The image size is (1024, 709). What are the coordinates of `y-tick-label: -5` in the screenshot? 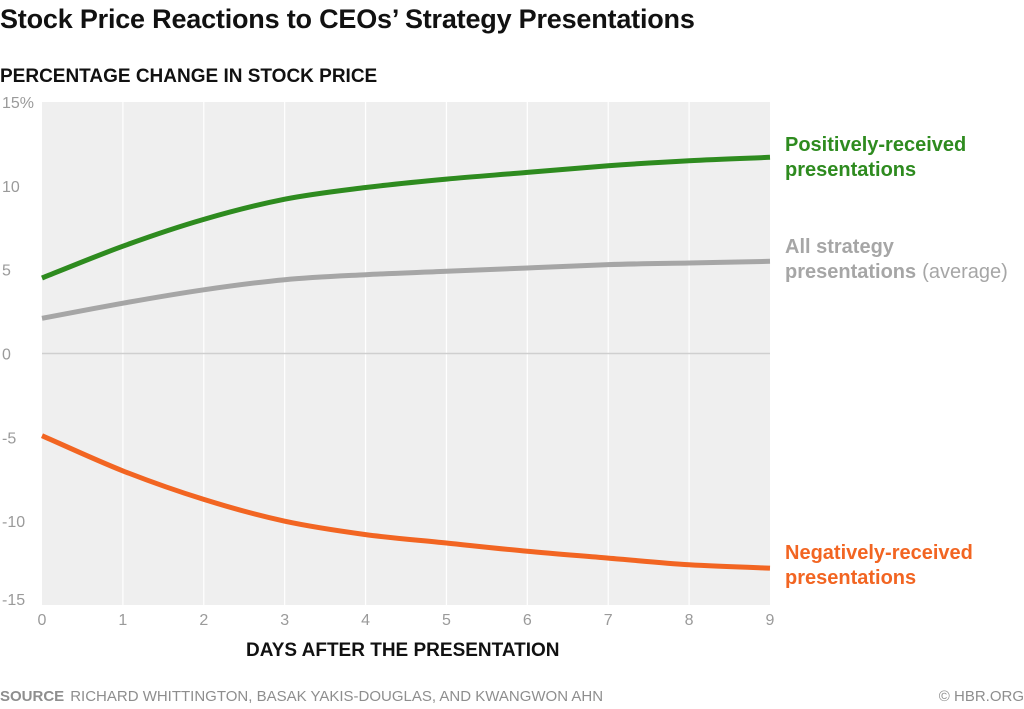 It's located at (9, 438).